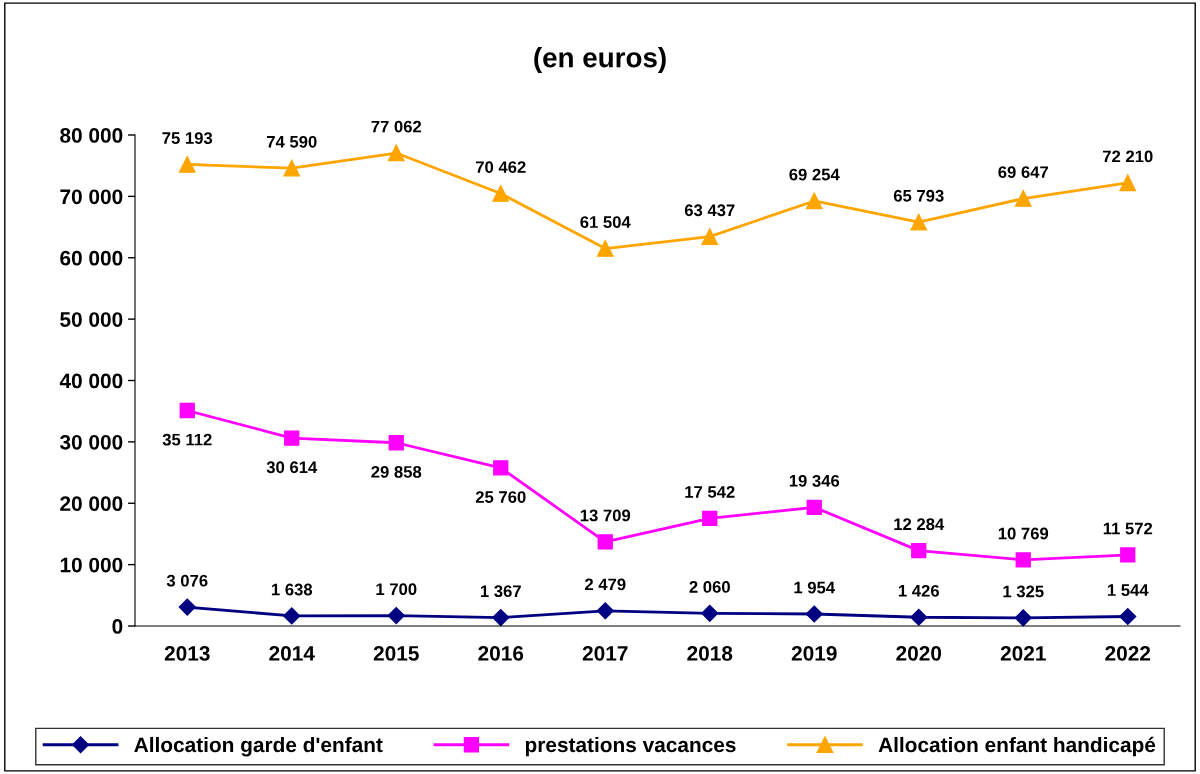 The width and height of the screenshot is (1200, 774). What do you see at coordinates (292, 589) in the screenshot?
I see `data-label: 1 638` at bounding box center [292, 589].